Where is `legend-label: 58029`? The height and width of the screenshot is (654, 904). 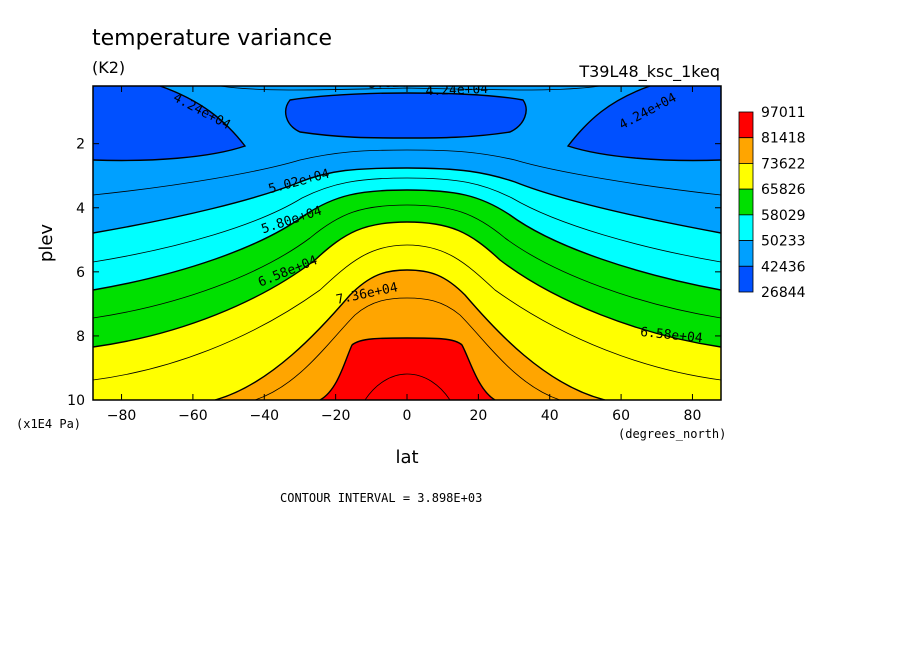
legend-label: 58029 is located at coordinates (783, 216).